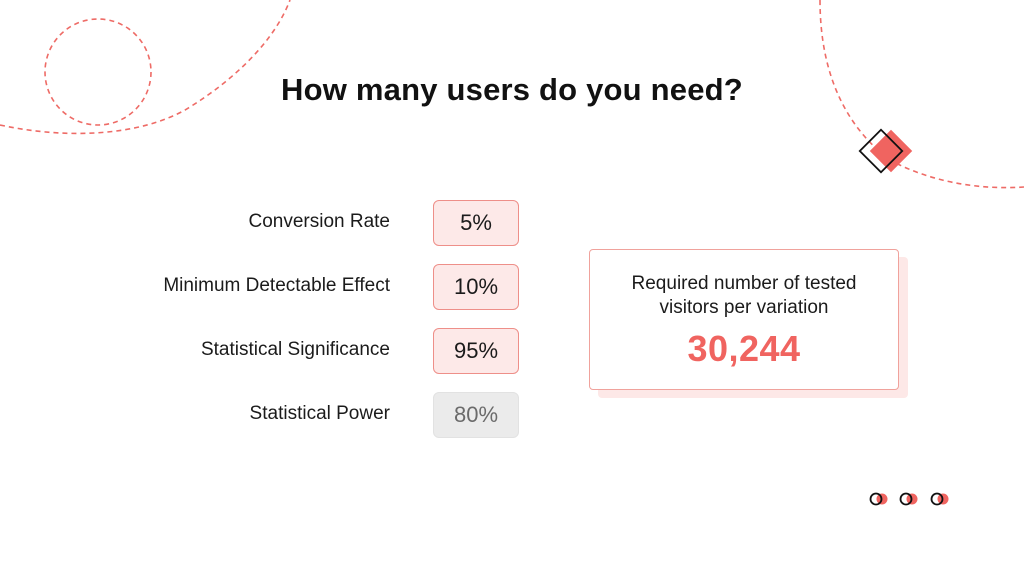 The width and height of the screenshot is (1024, 576). What do you see at coordinates (476, 287) in the screenshot?
I see `minimum-detectable-effect-value: 10%` at bounding box center [476, 287].